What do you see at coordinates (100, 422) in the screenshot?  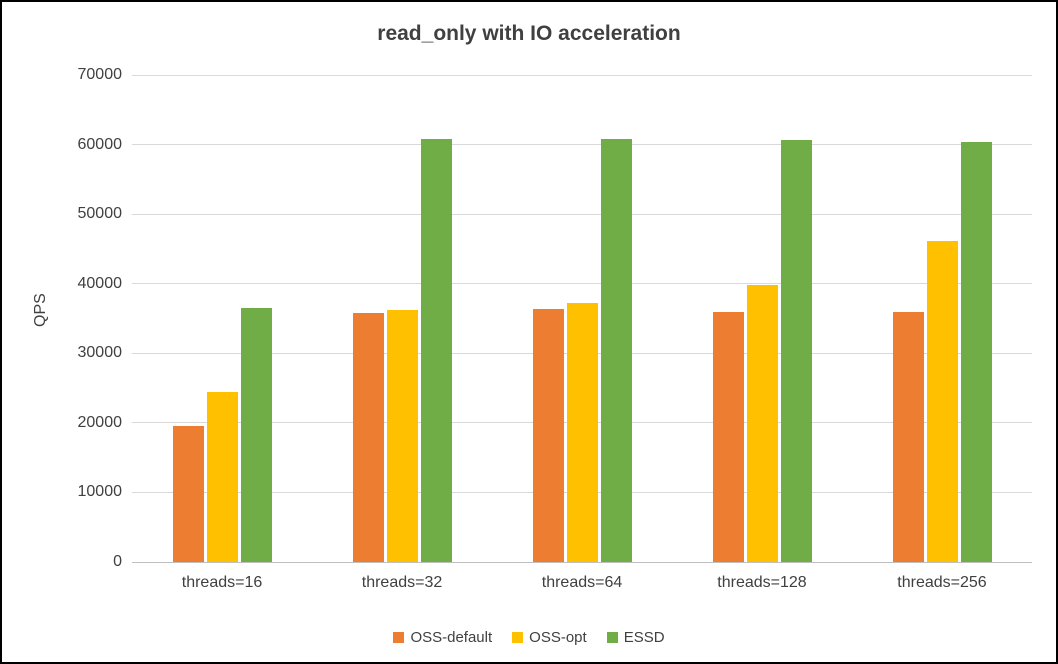 I see `y-tick-label: 20000` at bounding box center [100, 422].